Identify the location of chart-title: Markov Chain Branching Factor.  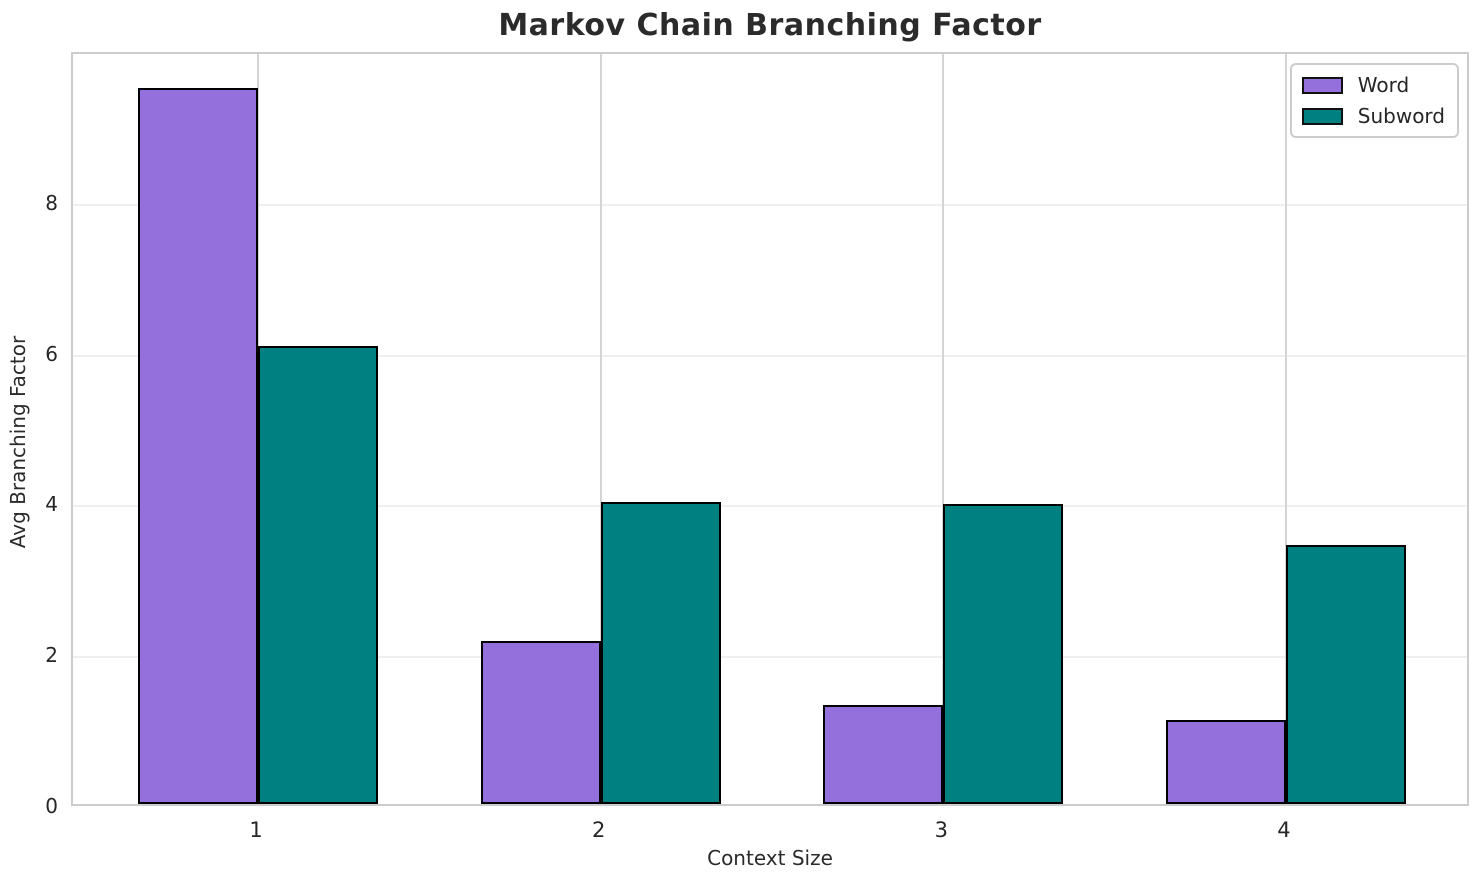
(770, 25).